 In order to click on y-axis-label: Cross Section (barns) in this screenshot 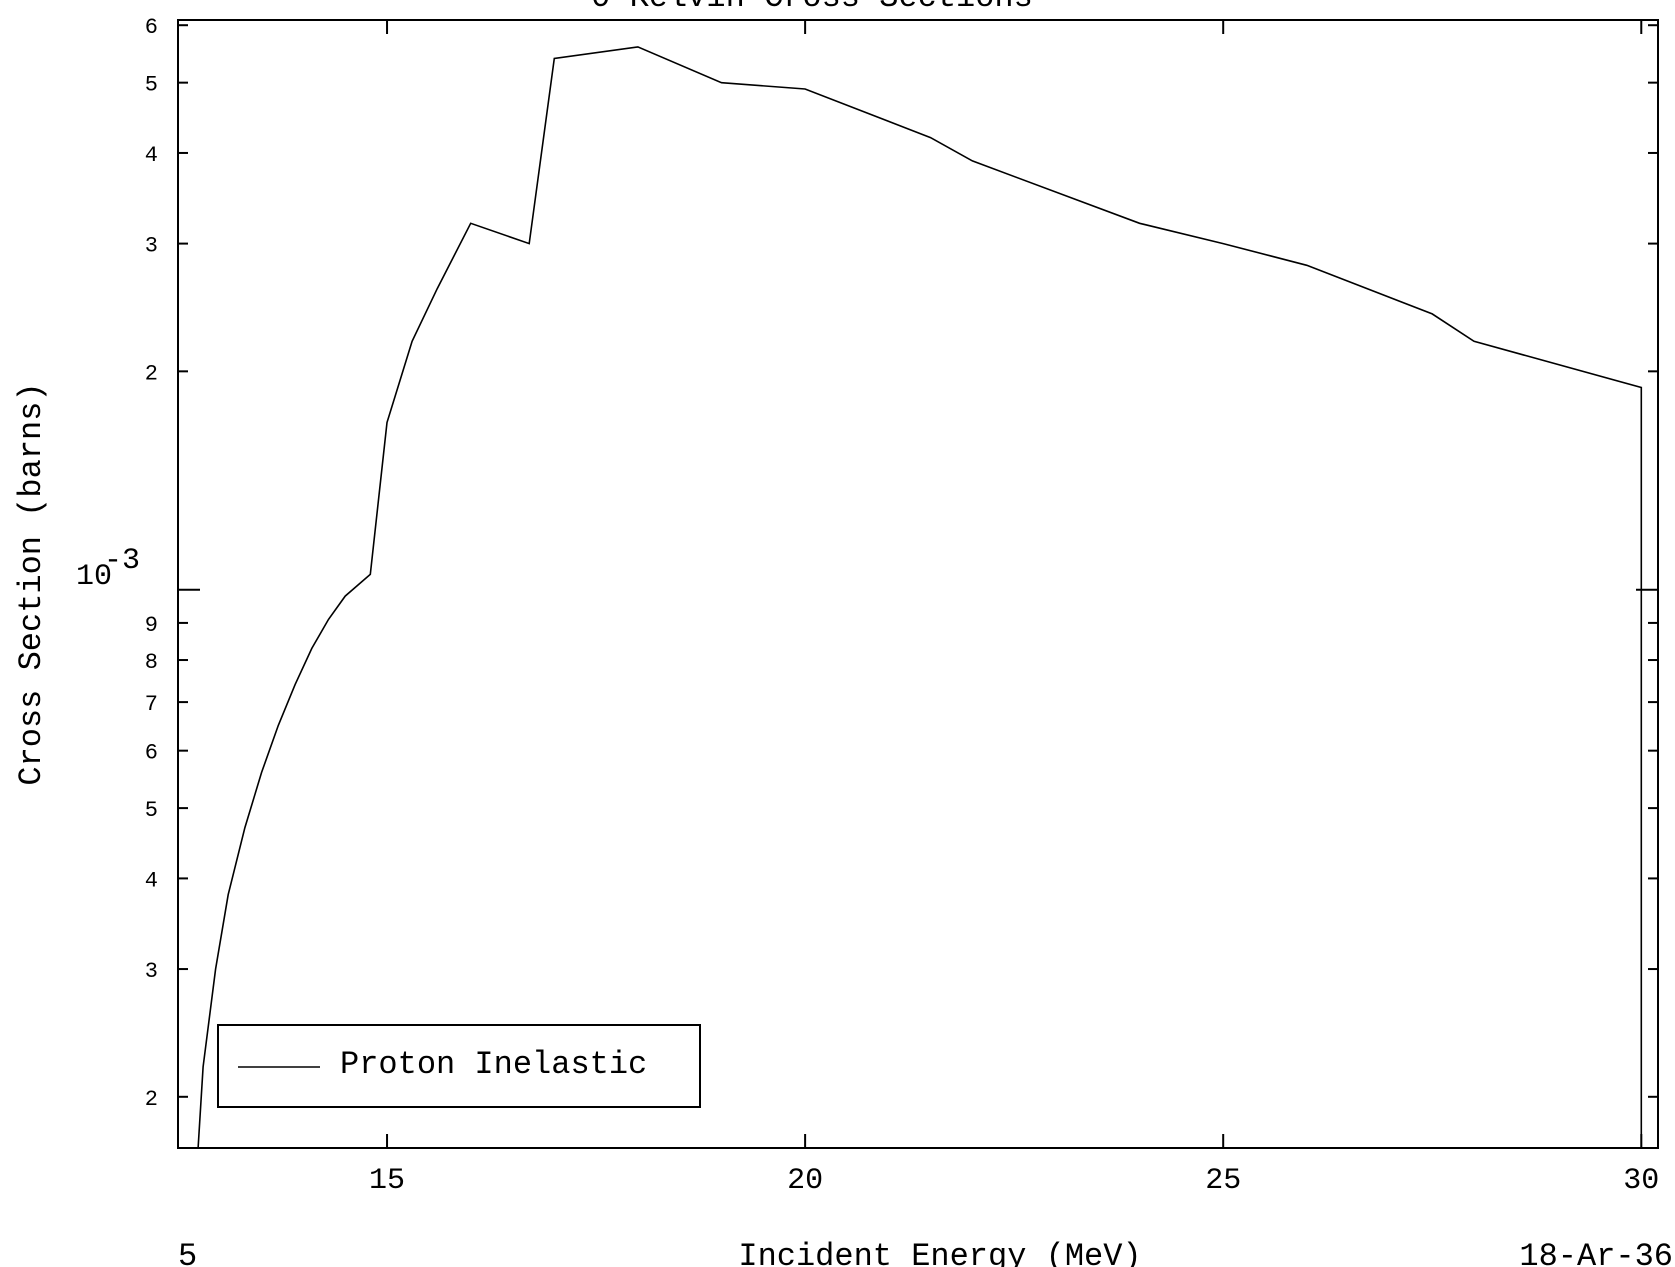, I will do `click(31, 583)`.